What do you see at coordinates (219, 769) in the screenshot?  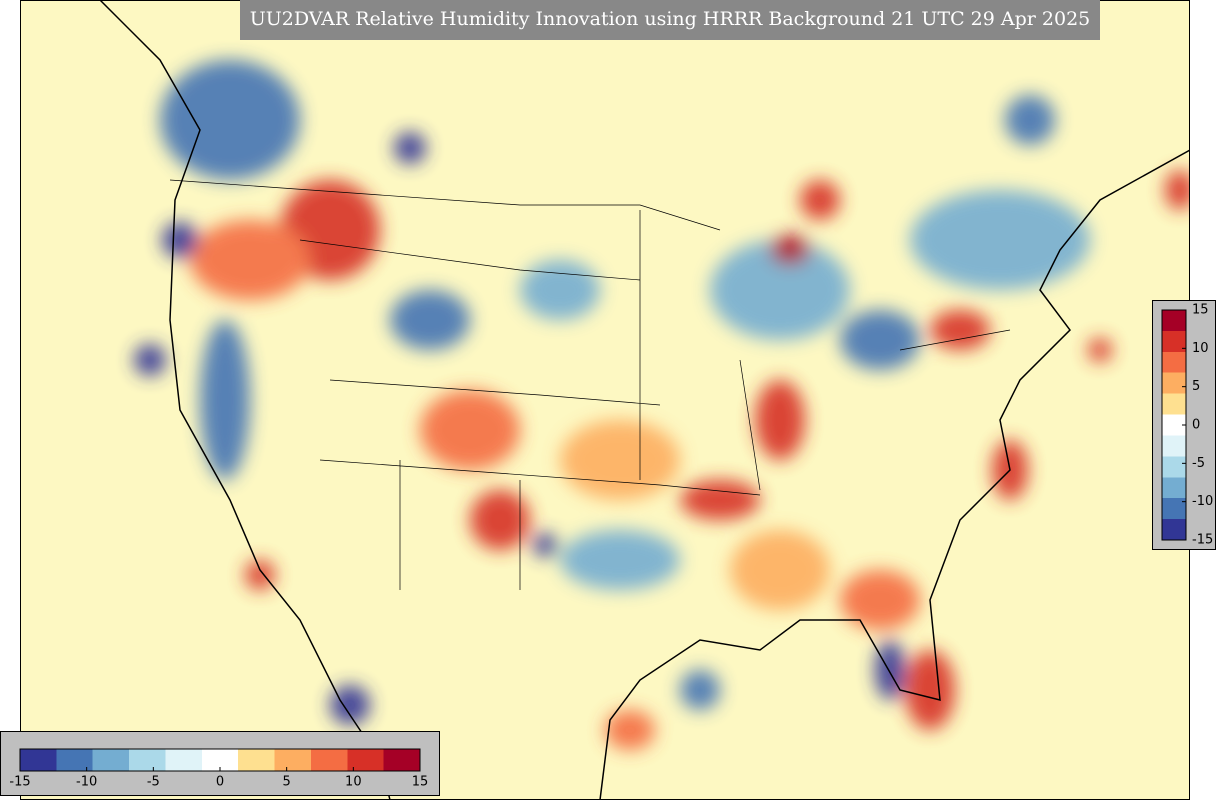 I see `colorbar: -15 -10 -5 0 5 10 15` at bounding box center [219, 769].